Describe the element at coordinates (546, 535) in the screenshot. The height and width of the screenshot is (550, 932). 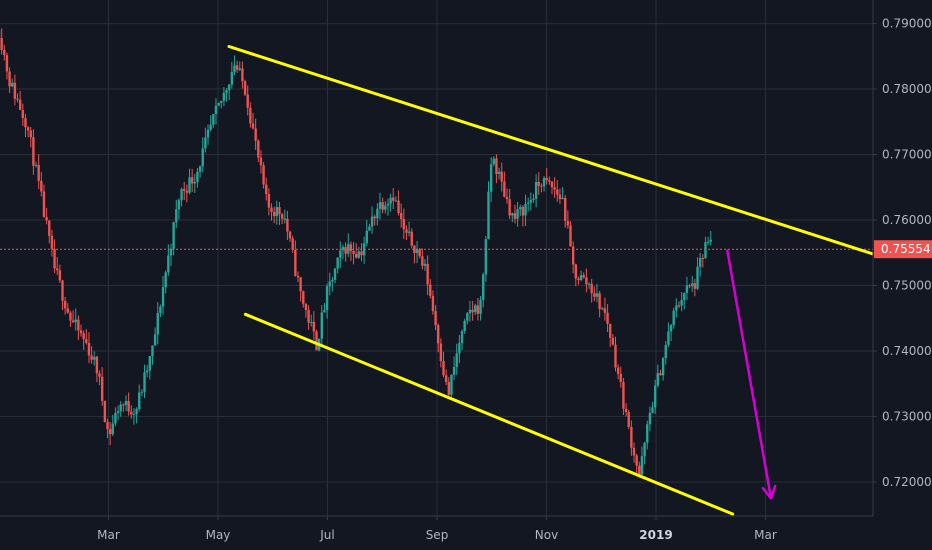
I see `x-tick-label: Nov` at that location.